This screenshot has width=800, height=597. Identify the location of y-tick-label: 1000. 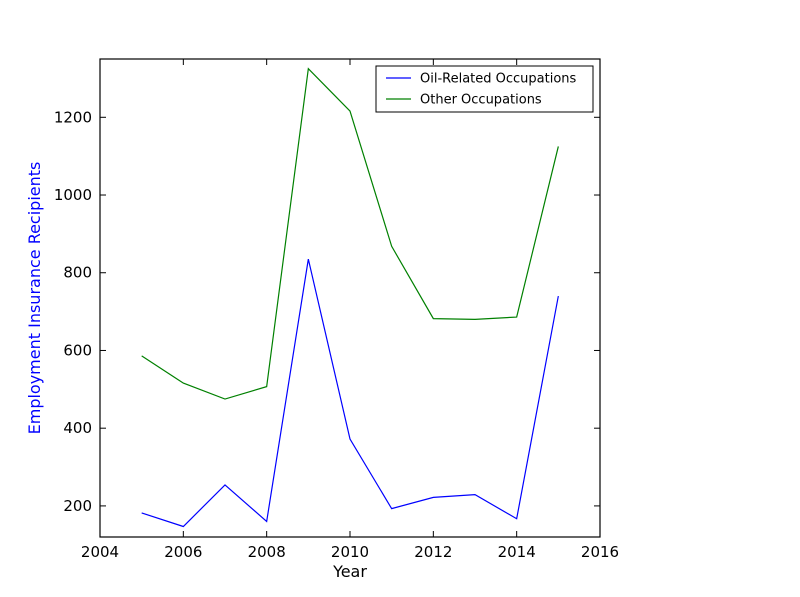
(73, 195).